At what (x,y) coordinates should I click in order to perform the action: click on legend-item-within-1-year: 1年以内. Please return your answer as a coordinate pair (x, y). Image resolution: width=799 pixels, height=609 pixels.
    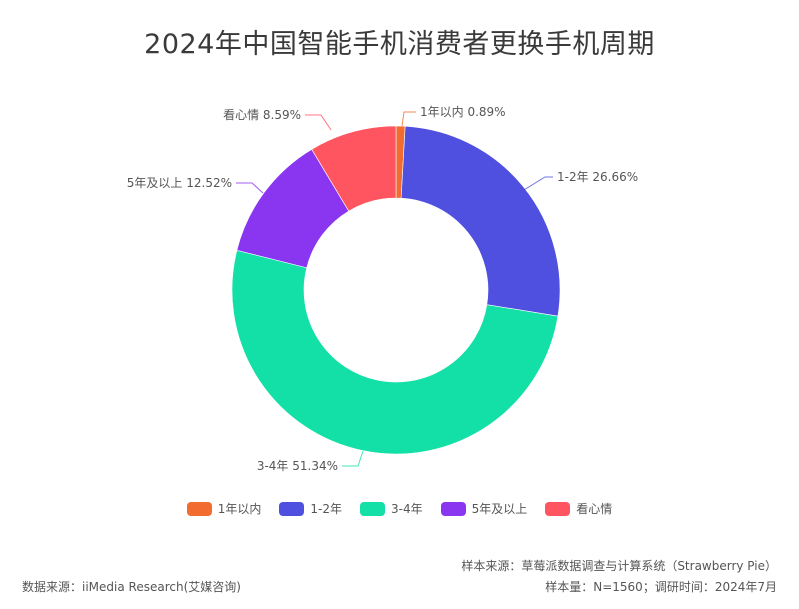
    Looking at the image, I should click on (224, 508).